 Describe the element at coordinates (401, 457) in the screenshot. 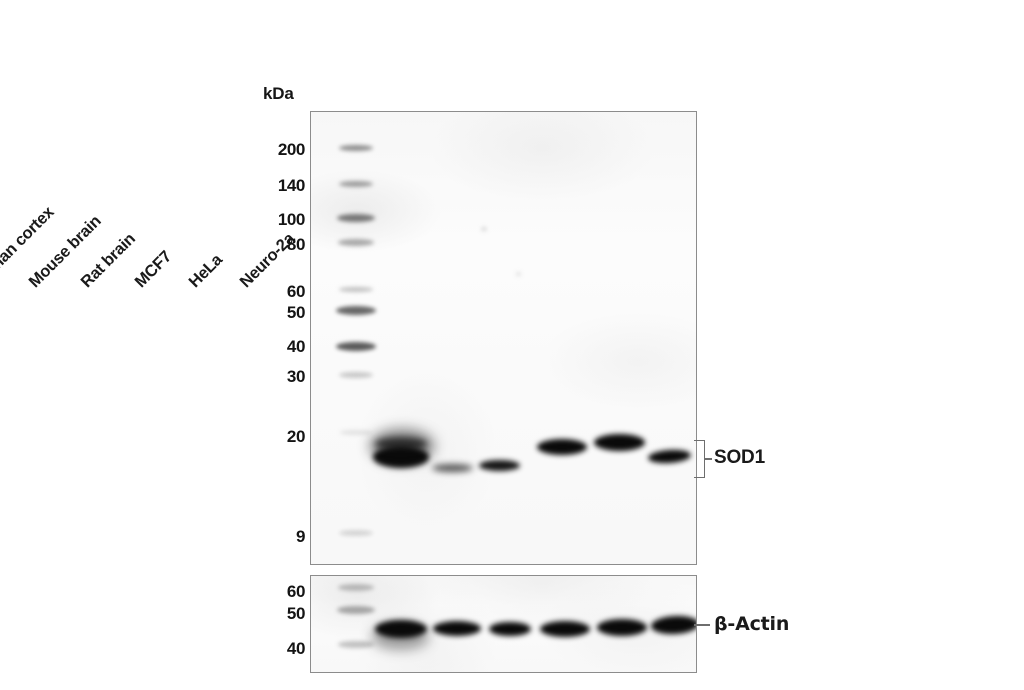

I see `band-sod1-human-cortex` at that location.